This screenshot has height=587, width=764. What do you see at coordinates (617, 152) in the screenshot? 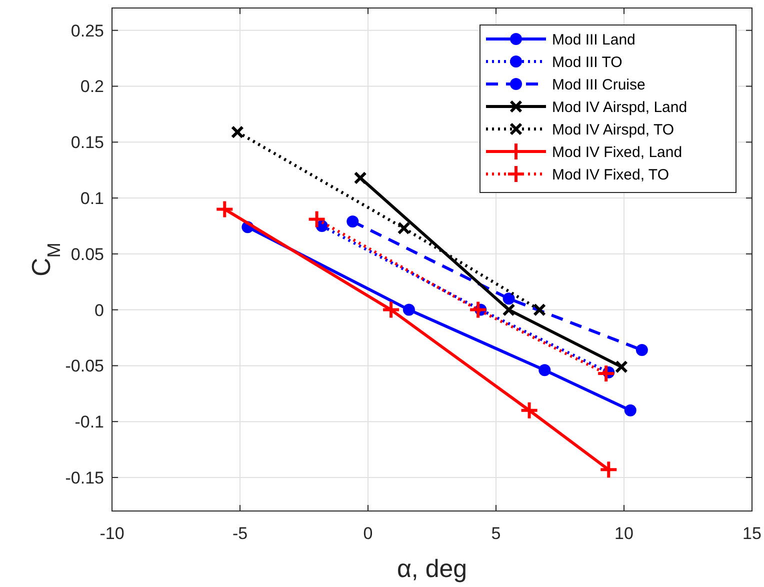
I see `legend-label: Mod IV Fixed, Land` at bounding box center [617, 152].